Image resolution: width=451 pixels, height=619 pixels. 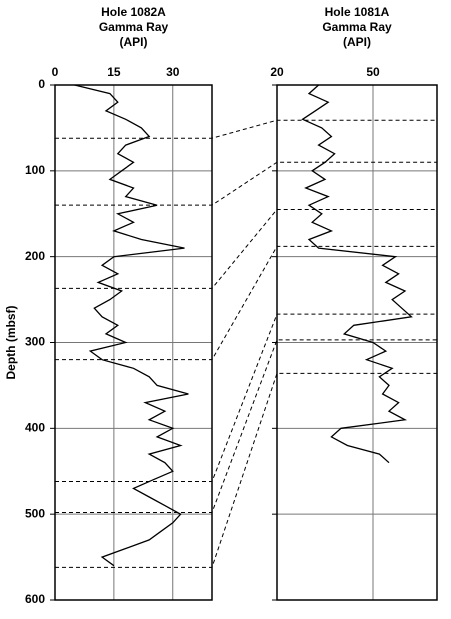 I want to click on y-tick-label: 300, so click(x=35, y=342).